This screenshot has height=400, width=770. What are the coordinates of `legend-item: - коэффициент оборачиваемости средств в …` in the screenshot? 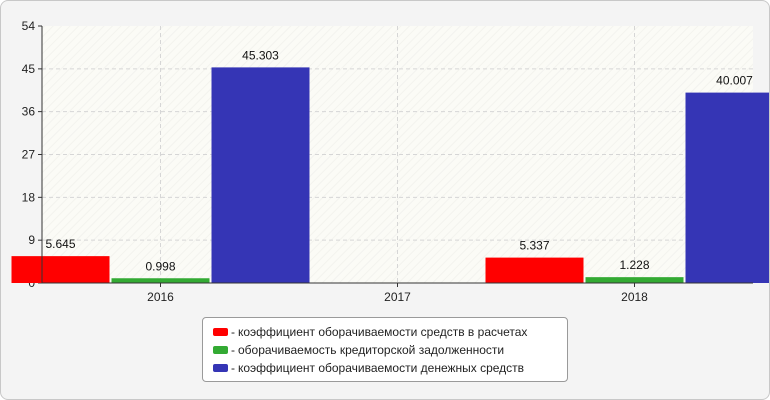 It's located at (390, 332).